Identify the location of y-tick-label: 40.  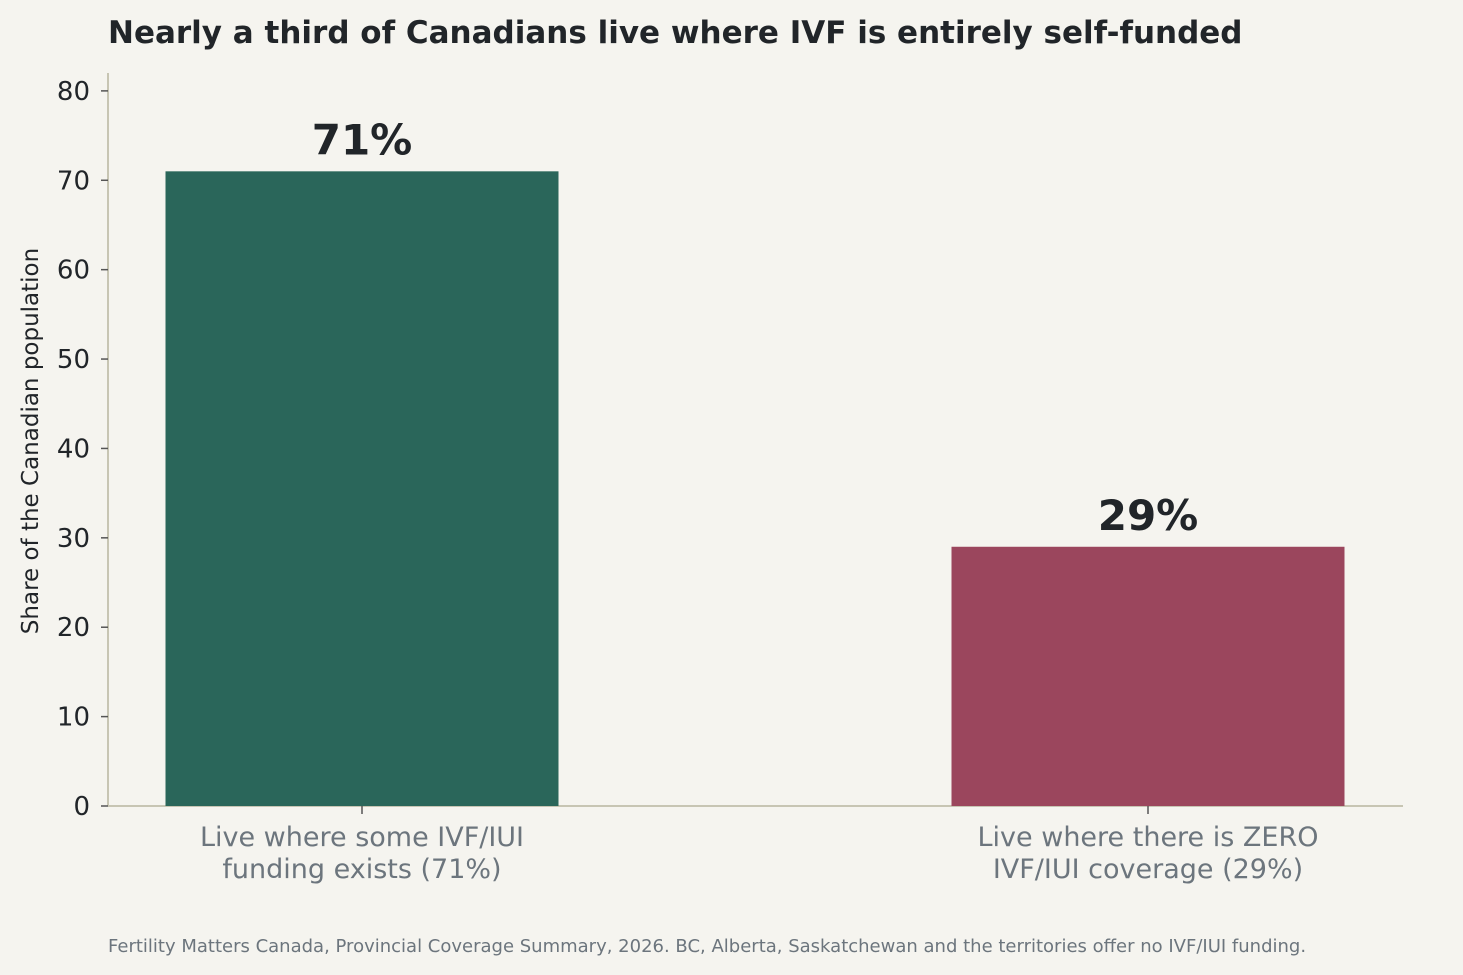
(73, 449).